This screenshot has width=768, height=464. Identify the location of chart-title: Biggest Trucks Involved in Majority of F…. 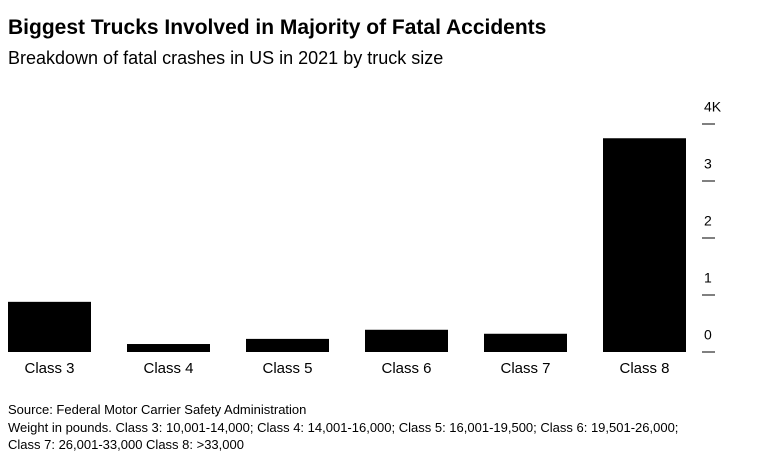
(277, 27).